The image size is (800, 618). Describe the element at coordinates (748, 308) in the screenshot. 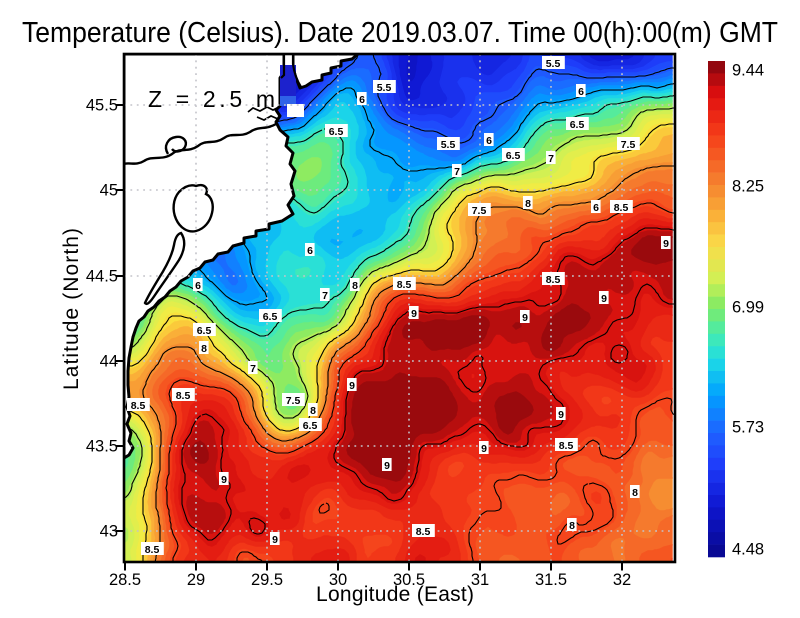

I see `svg-text: 6.99` at that location.